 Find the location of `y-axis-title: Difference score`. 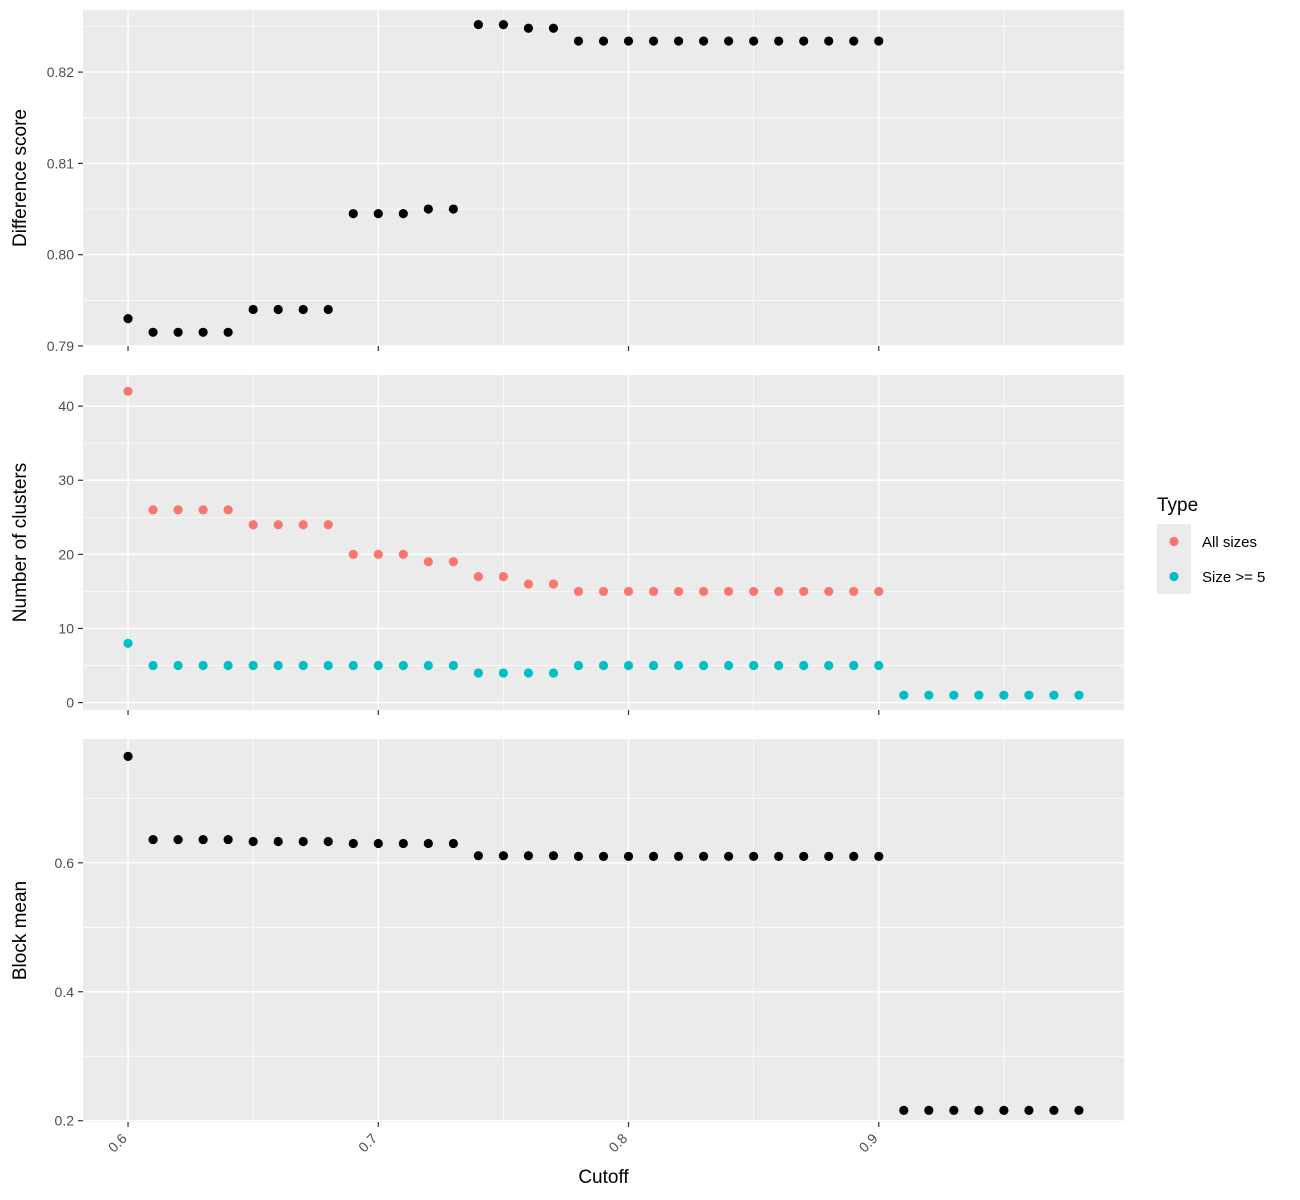

y-axis-title: Difference score is located at coordinates (20, 178).